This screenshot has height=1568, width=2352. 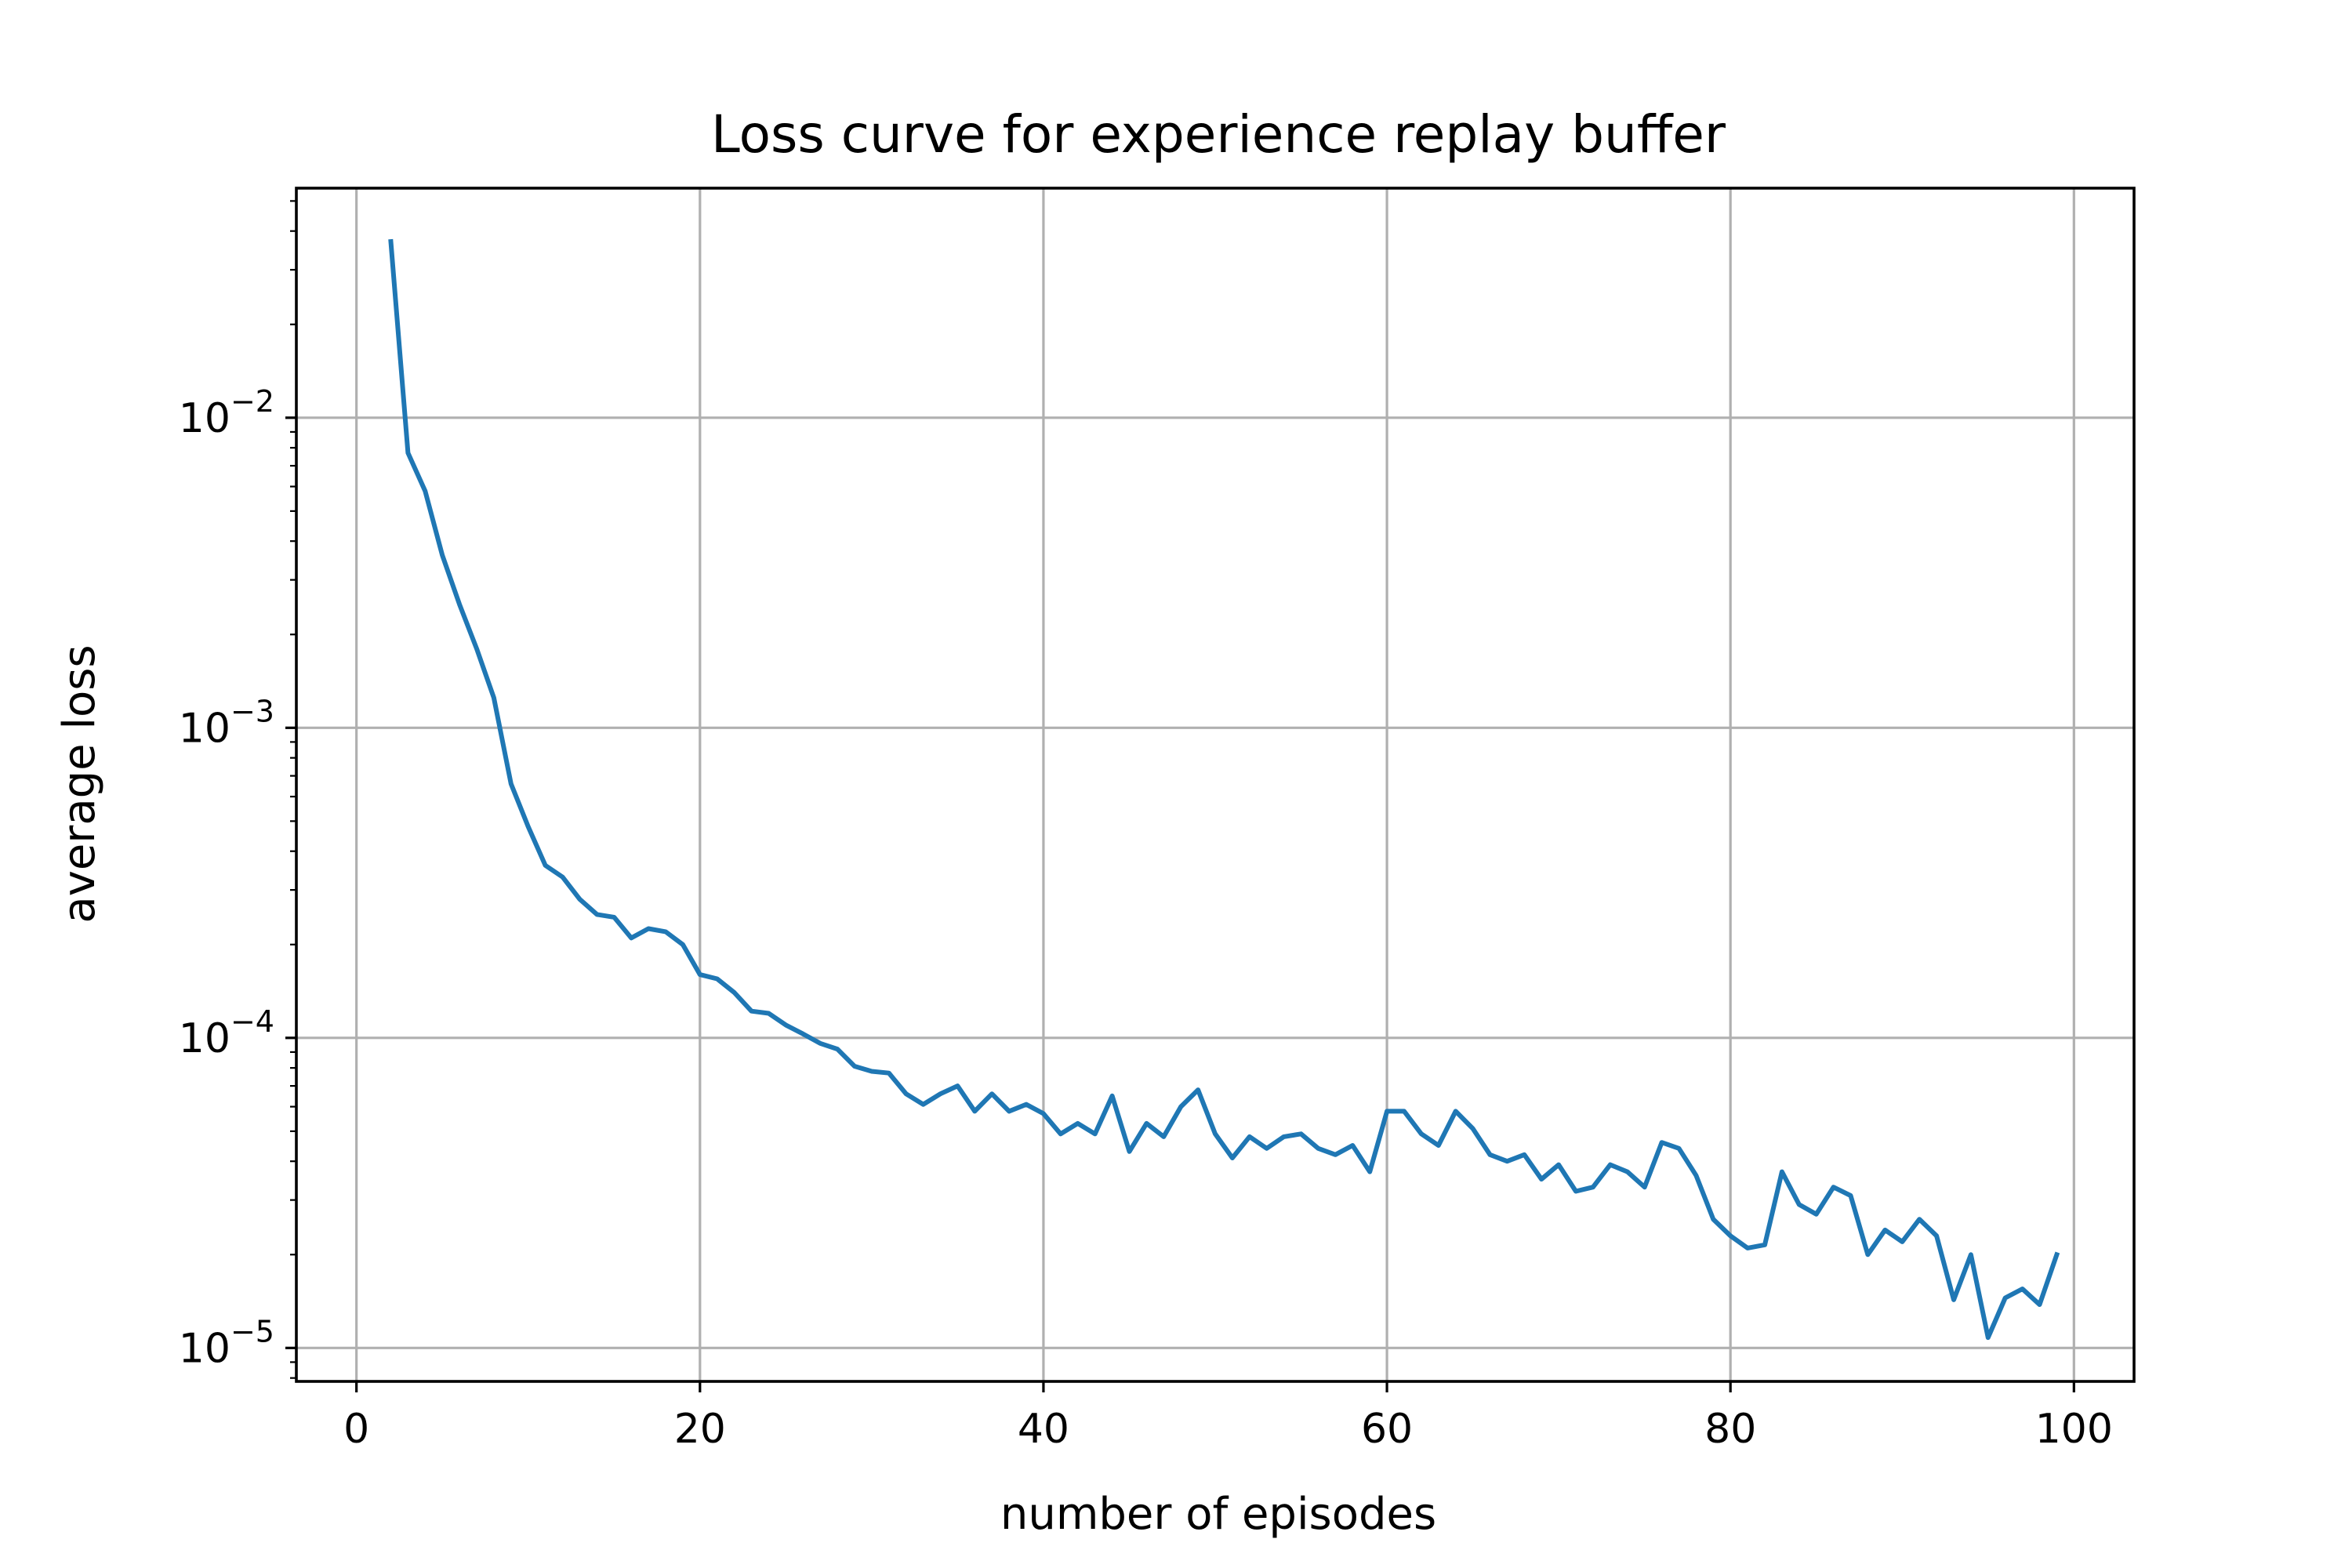 I want to click on y-axis-ticks: 10⁻² 10⁻³ 10⁻⁴ 10⁻⁵, so click(x=238, y=789).